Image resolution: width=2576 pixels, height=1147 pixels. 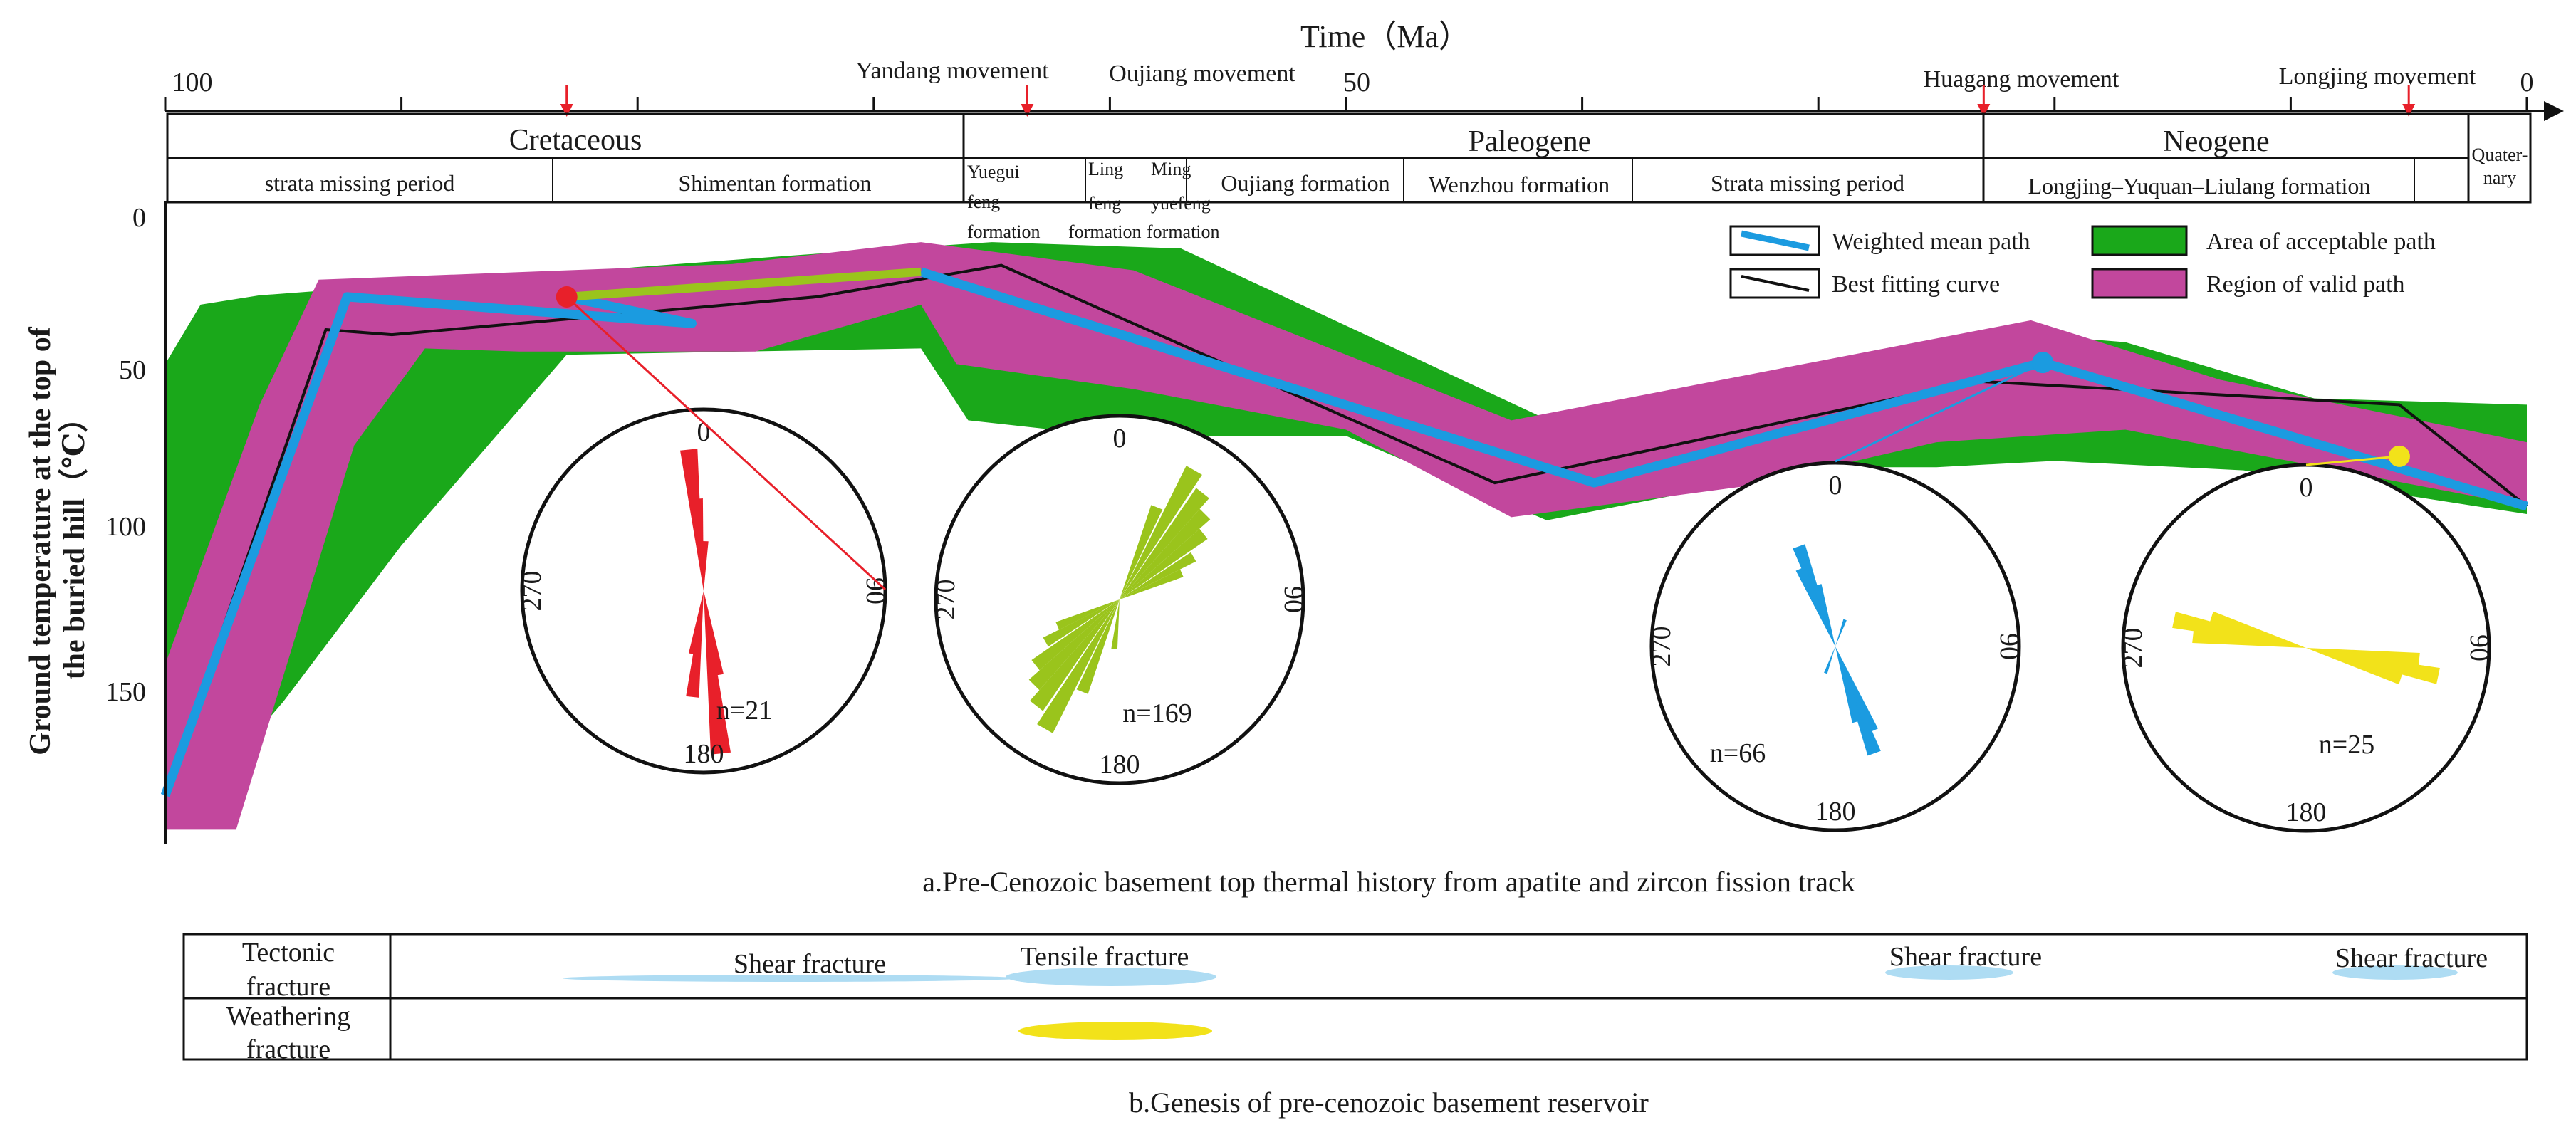 I want to click on x-tick-label: 100, so click(x=193, y=83).